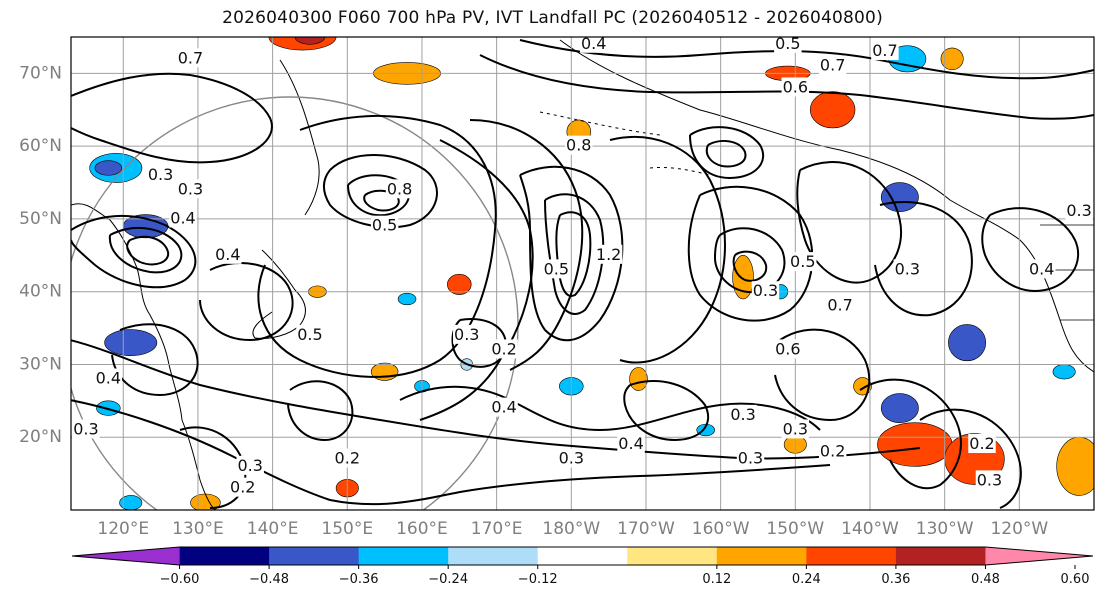 This screenshot has width=1105, height=604. Describe the element at coordinates (40, 437) in the screenshot. I see `lat-label: 20°N` at that location.